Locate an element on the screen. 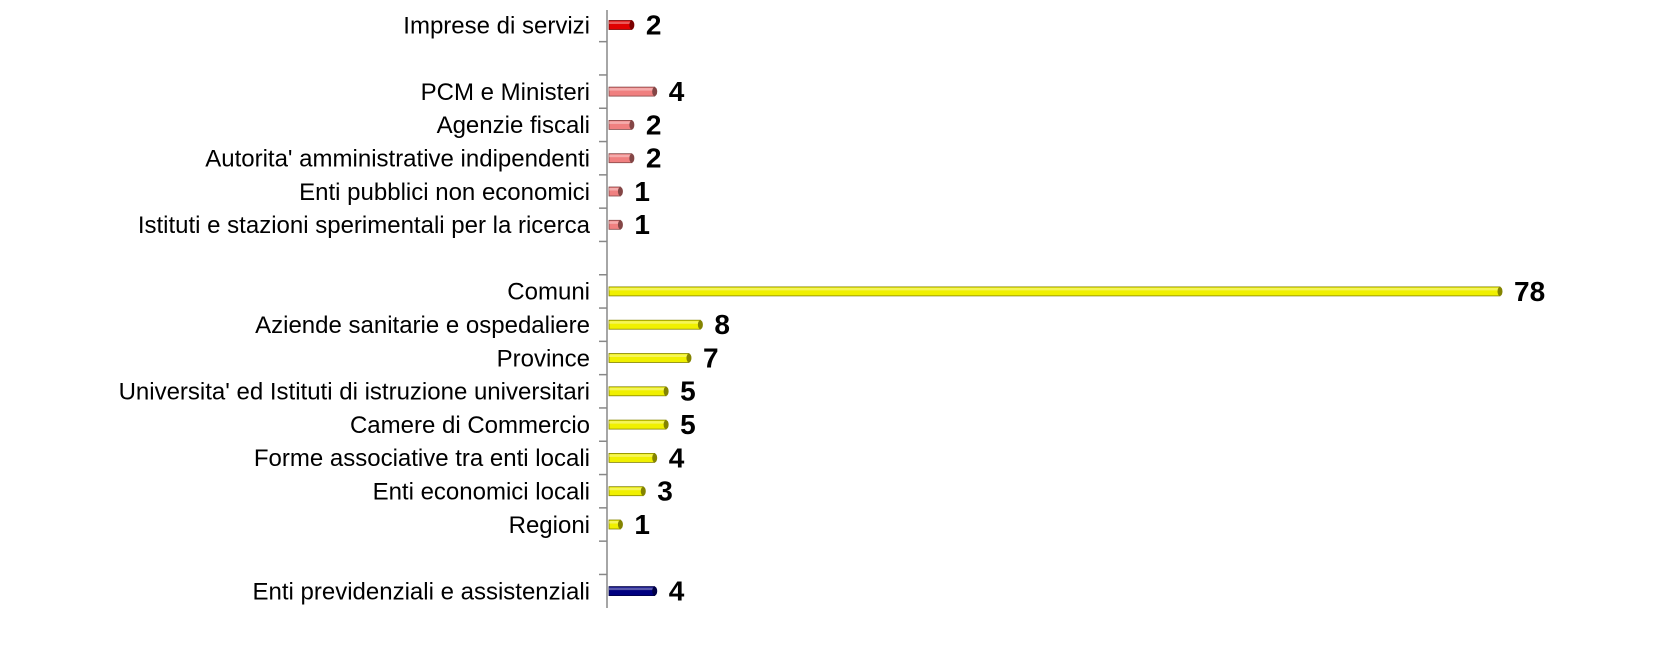 The image size is (1677, 654). category-label: Regioni is located at coordinates (549, 525).